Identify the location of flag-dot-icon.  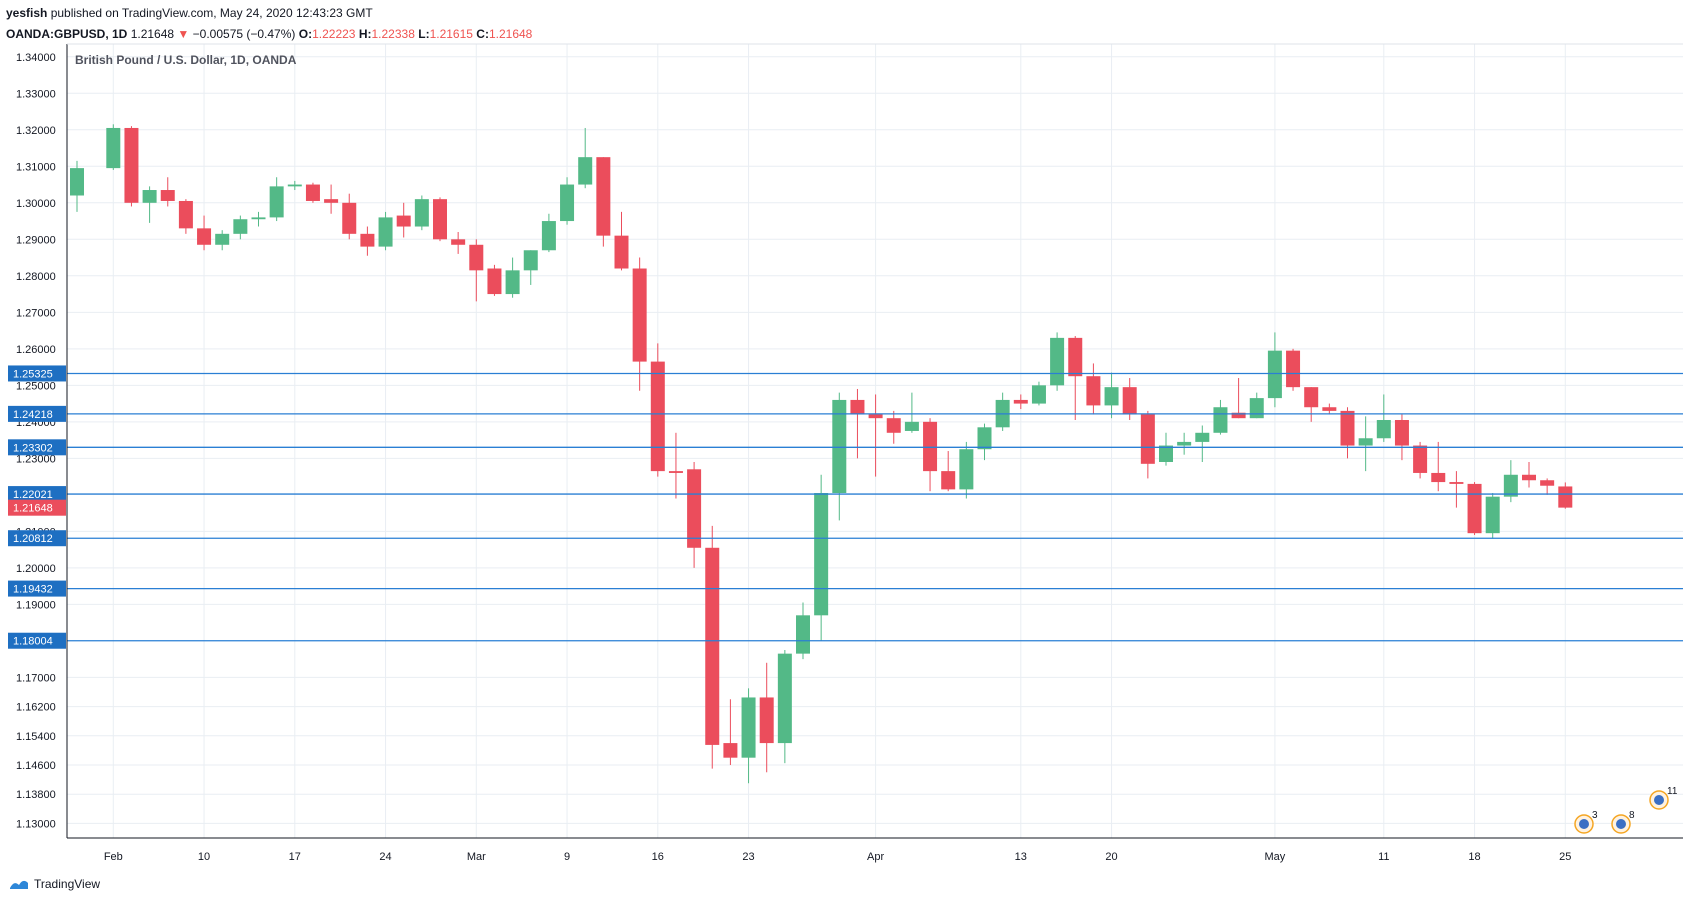
(1621, 824).